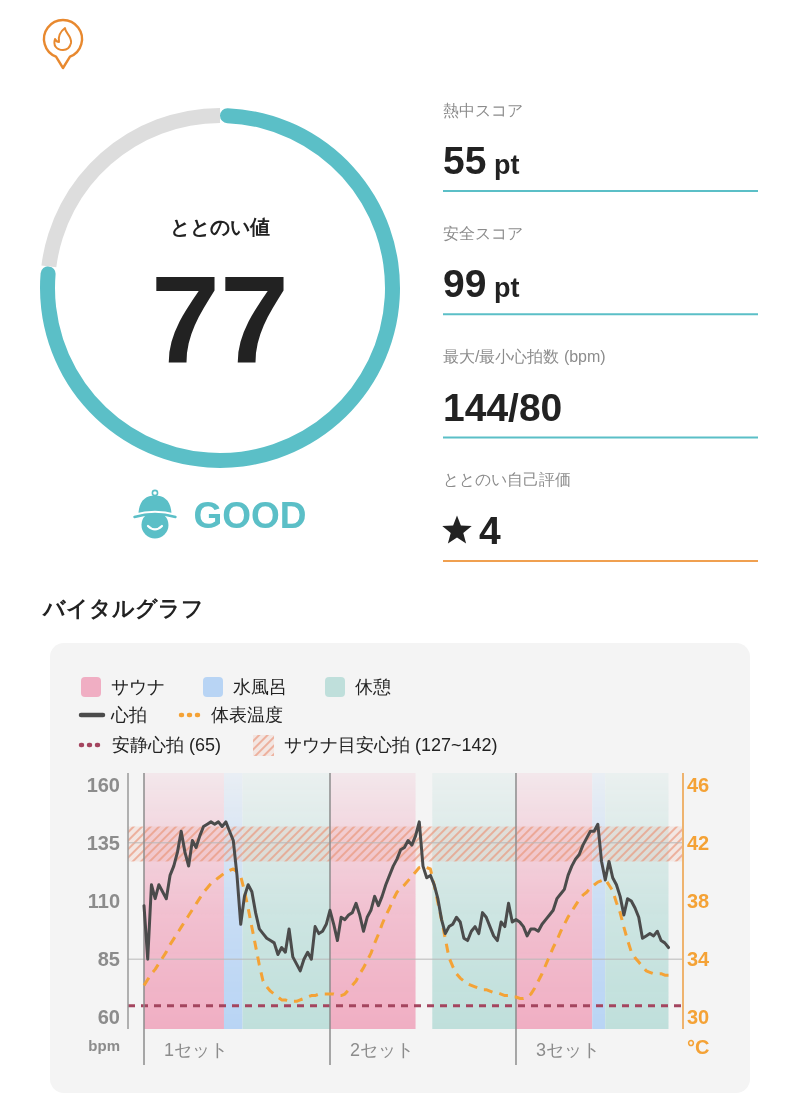 This screenshot has height=1100, width=800. I want to click on legend-label: 心拍, so click(128, 715).